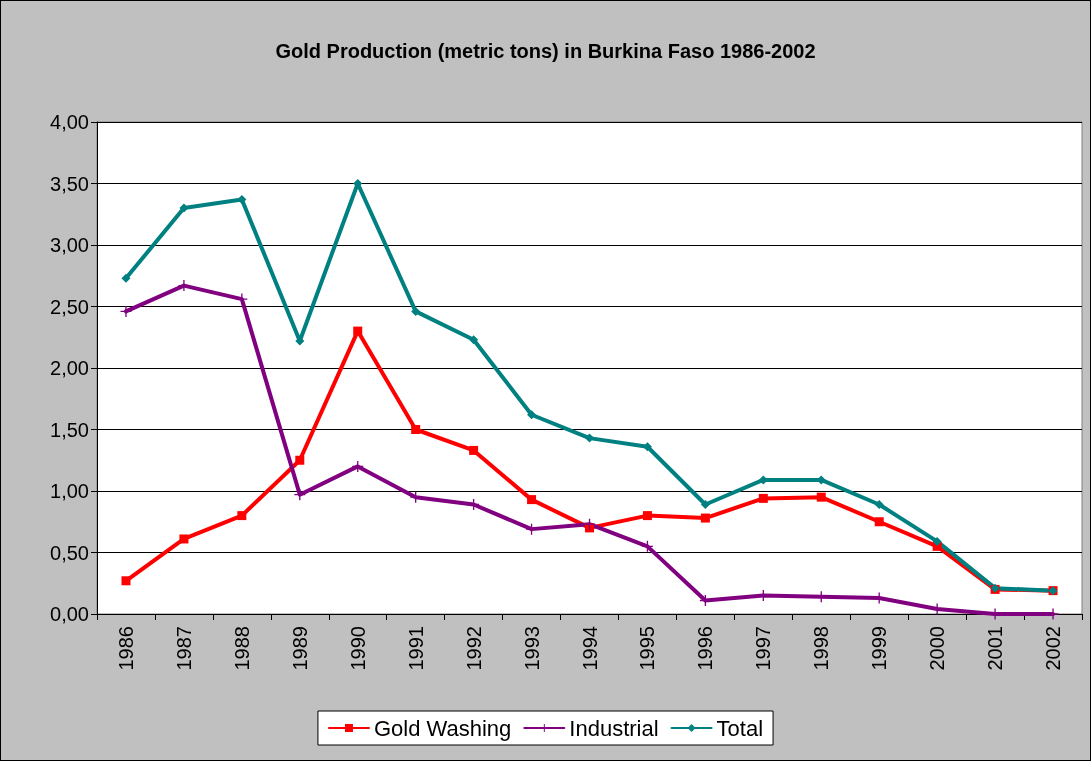 Image resolution: width=1091 pixels, height=761 pixels. Describe the element at coordinates (531, 648) in the screenshot. I see `x-tick-label: 1993` at that location.